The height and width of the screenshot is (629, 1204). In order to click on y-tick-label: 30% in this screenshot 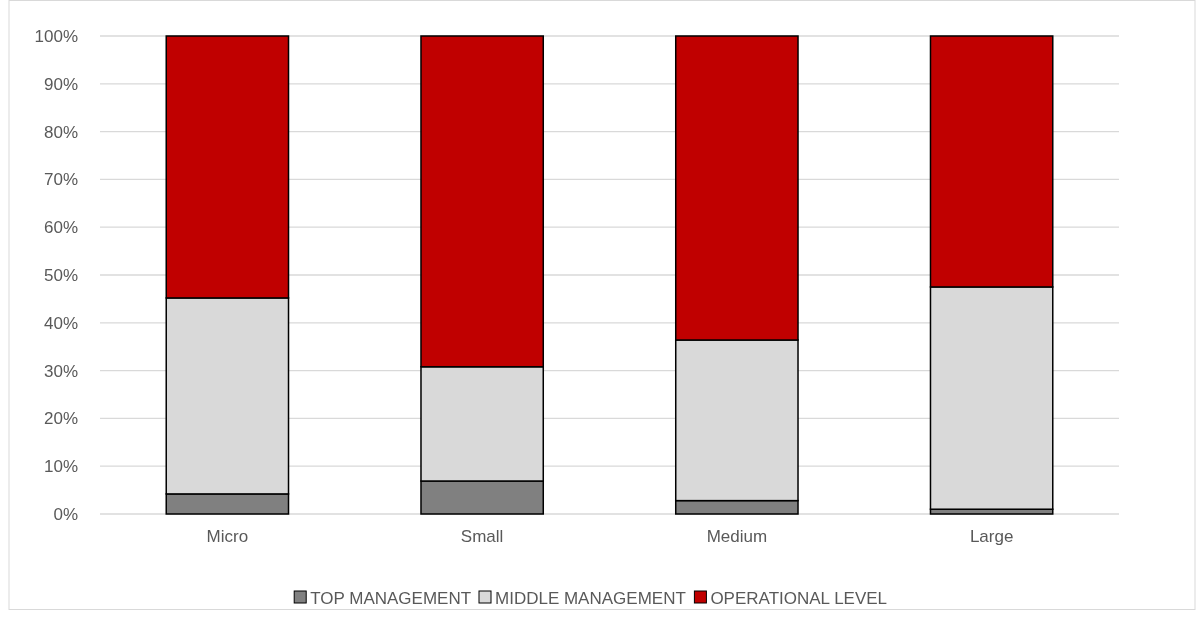, I will do `click(60, 371)`.